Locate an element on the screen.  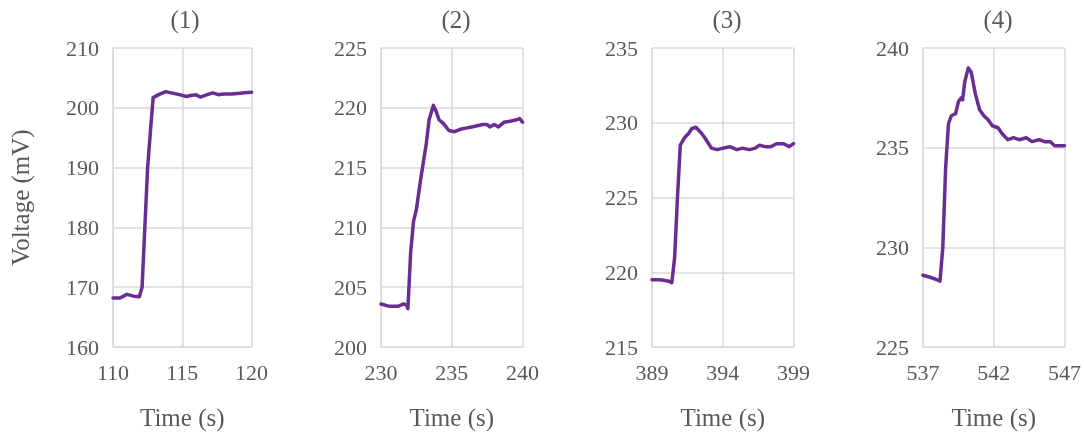
y-axis-title: Voltage (mV) is located at coordinates (21, 197).